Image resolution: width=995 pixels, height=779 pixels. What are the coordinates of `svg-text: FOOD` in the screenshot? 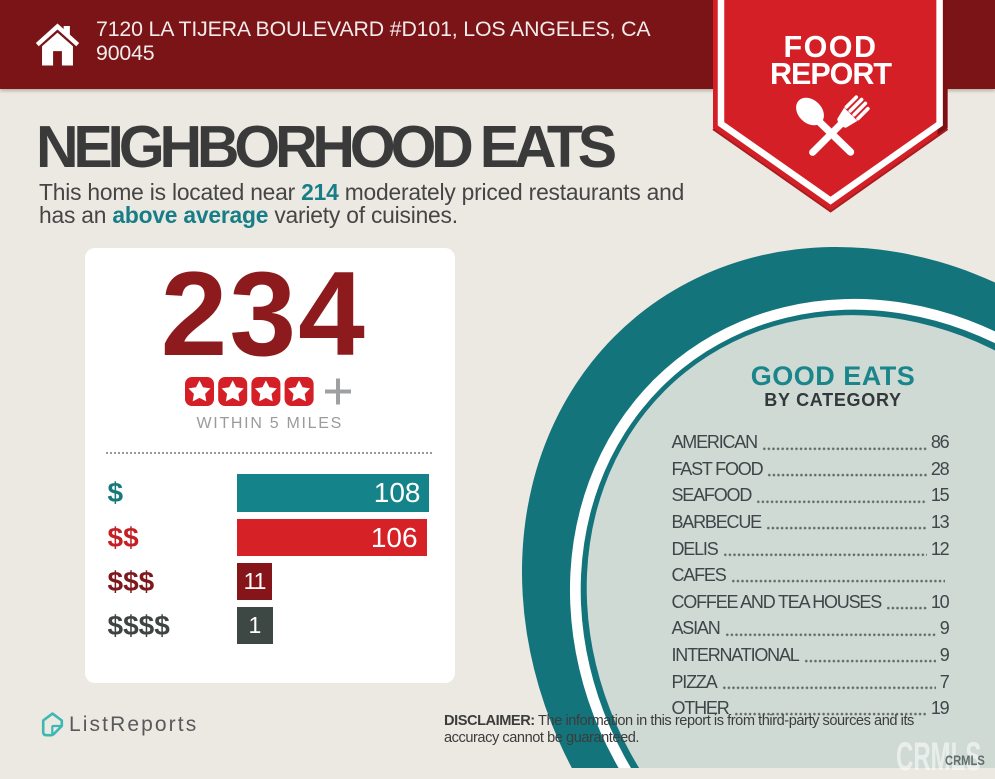 It's located at (830, 47).